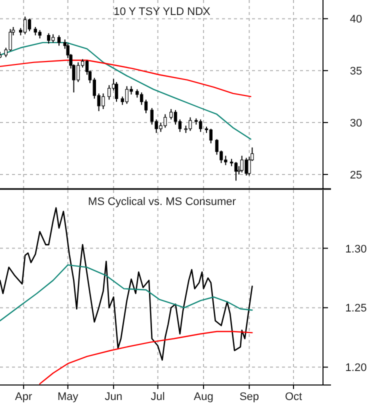  What do you see at coordinates (23, 397) in the screenshot?
I see `x-tick-label: Apr` at bounding box center [23, 397].